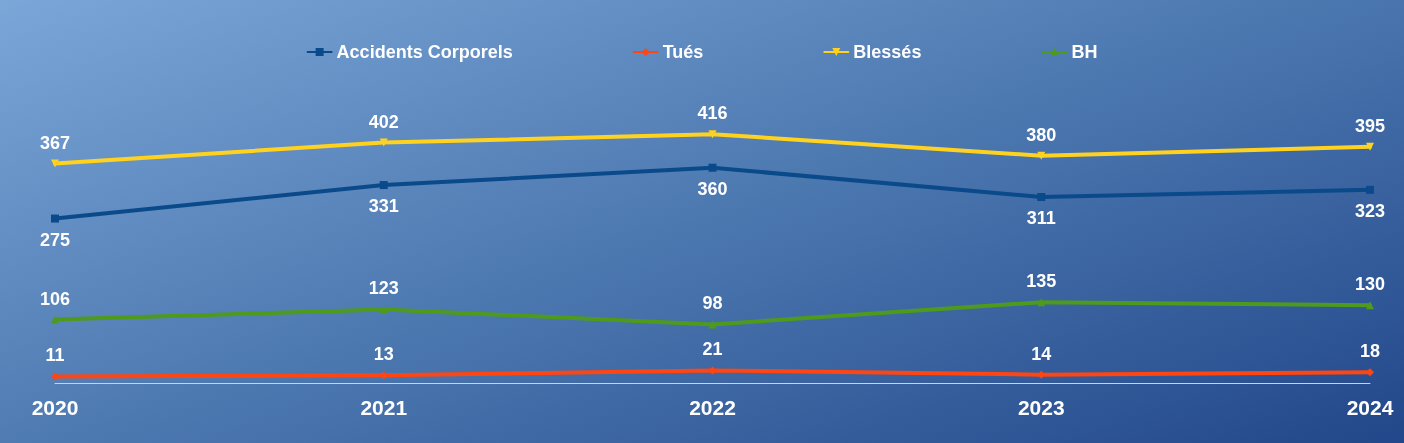 The image size is (1404, 443). I want to click on x-tick-label: 2023, so click(1041, 407).